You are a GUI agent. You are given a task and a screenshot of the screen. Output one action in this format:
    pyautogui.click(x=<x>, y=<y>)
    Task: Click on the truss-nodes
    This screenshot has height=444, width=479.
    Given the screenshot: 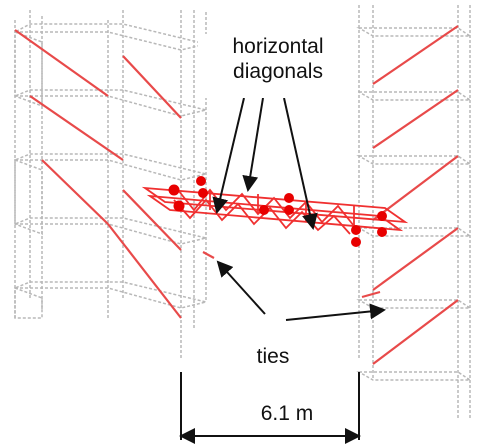 What is the action you would take?
    pyautogui.click(x=277, y=211)
    